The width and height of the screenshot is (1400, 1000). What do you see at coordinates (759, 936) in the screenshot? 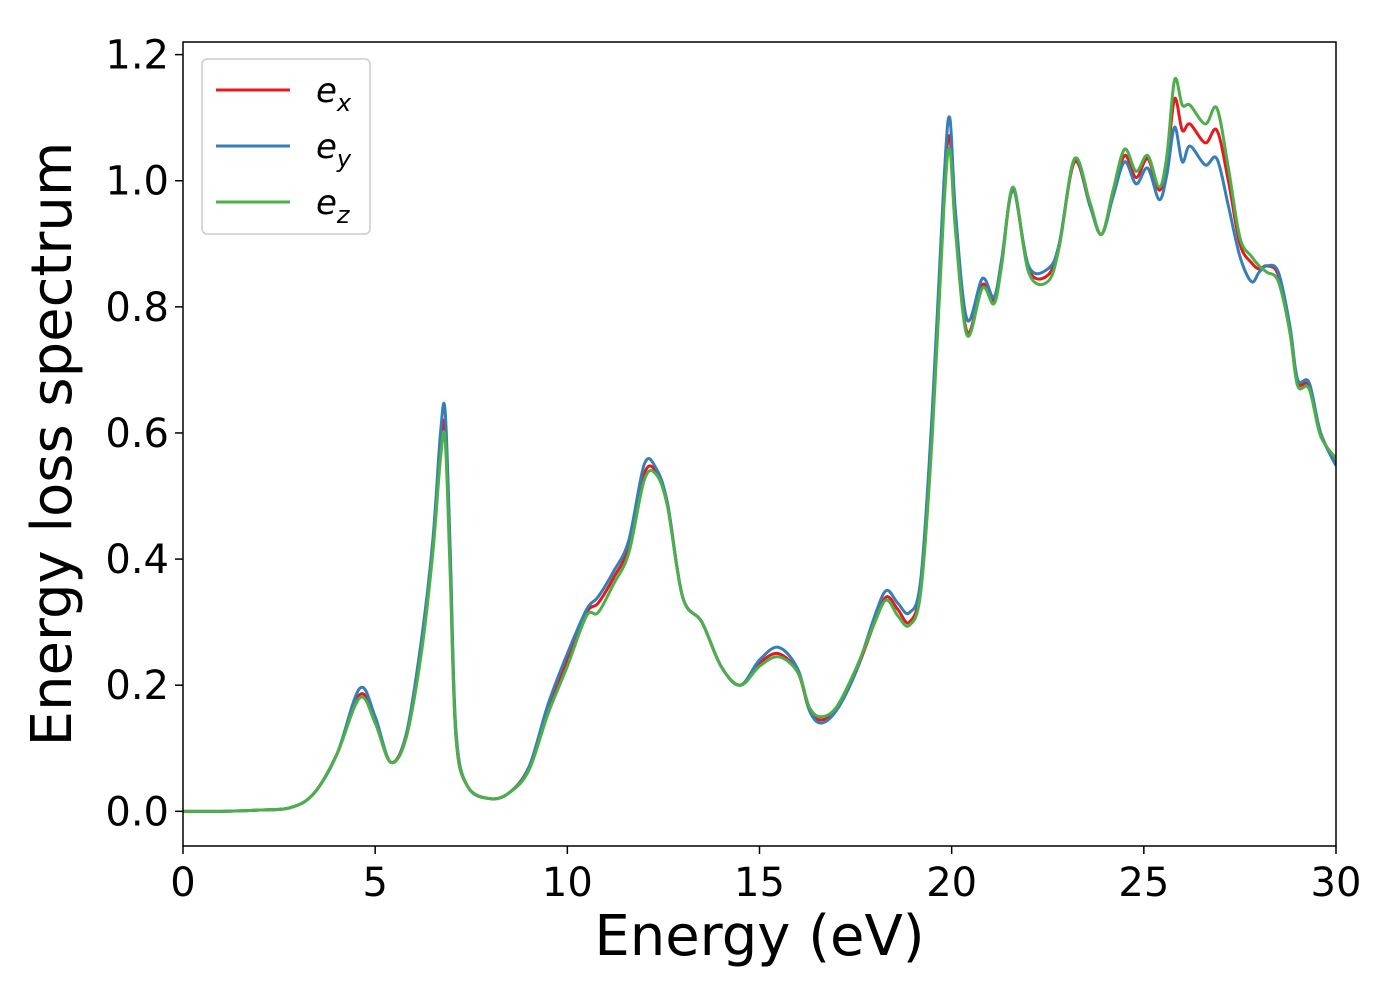
I see `x-axis-title: Energy (eV)` at bounding box center [759, 936].